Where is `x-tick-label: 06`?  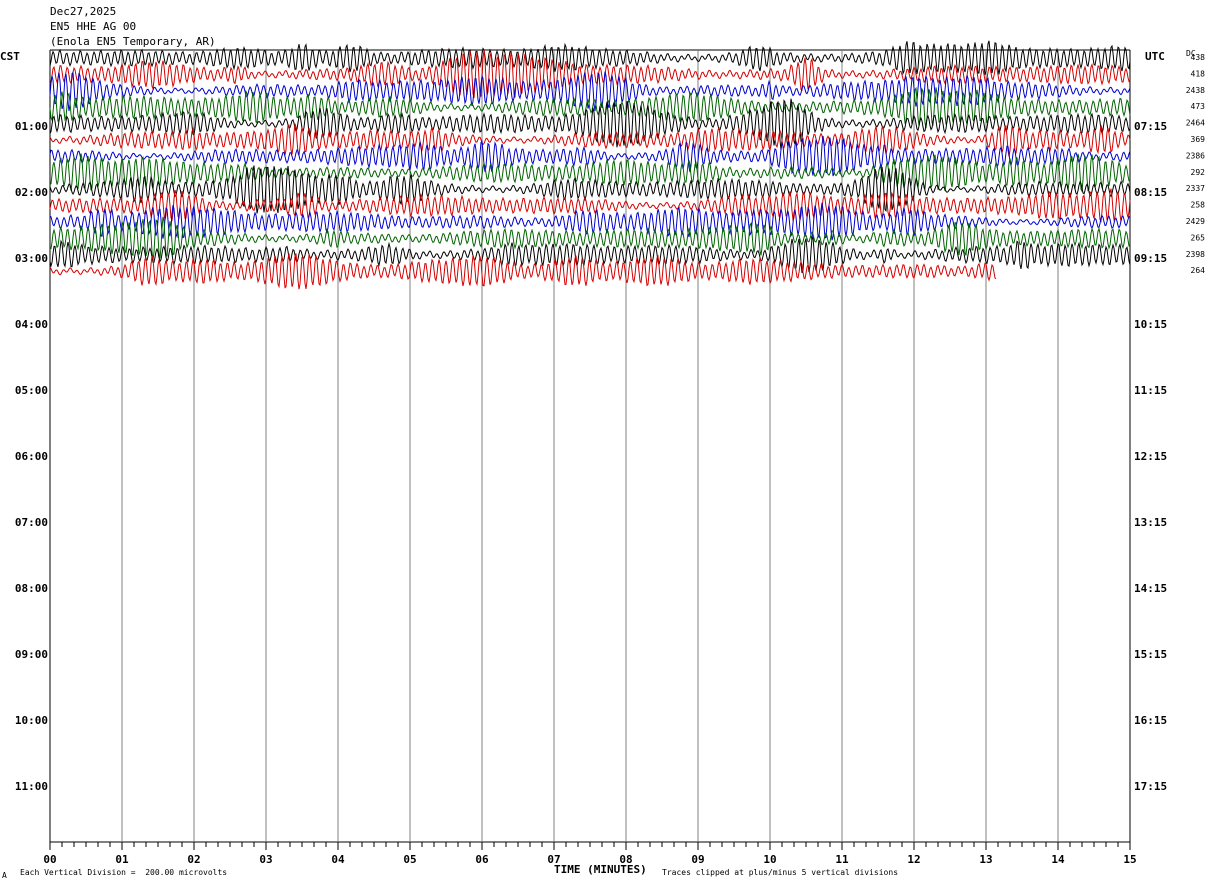 x-tick-label: 06 is located at coordinates (482, 859).